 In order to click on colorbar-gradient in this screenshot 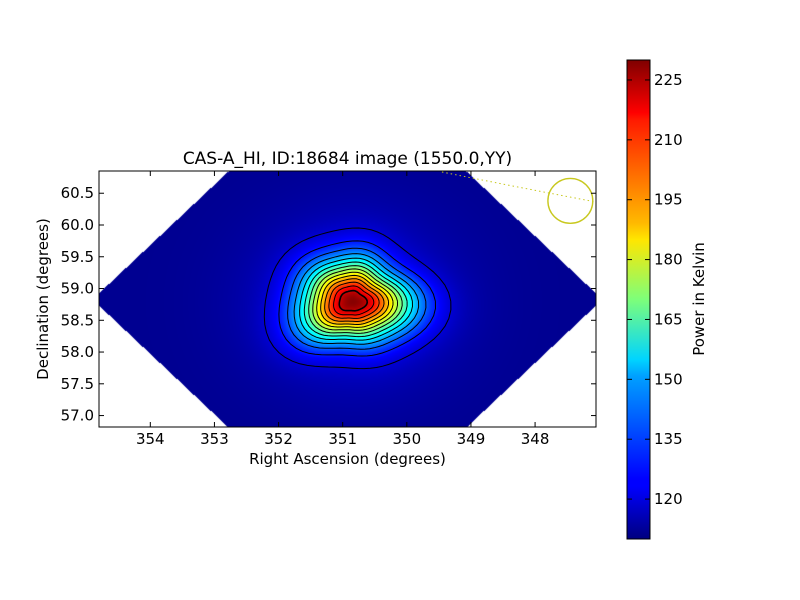, I will do `click(638, 299)`.